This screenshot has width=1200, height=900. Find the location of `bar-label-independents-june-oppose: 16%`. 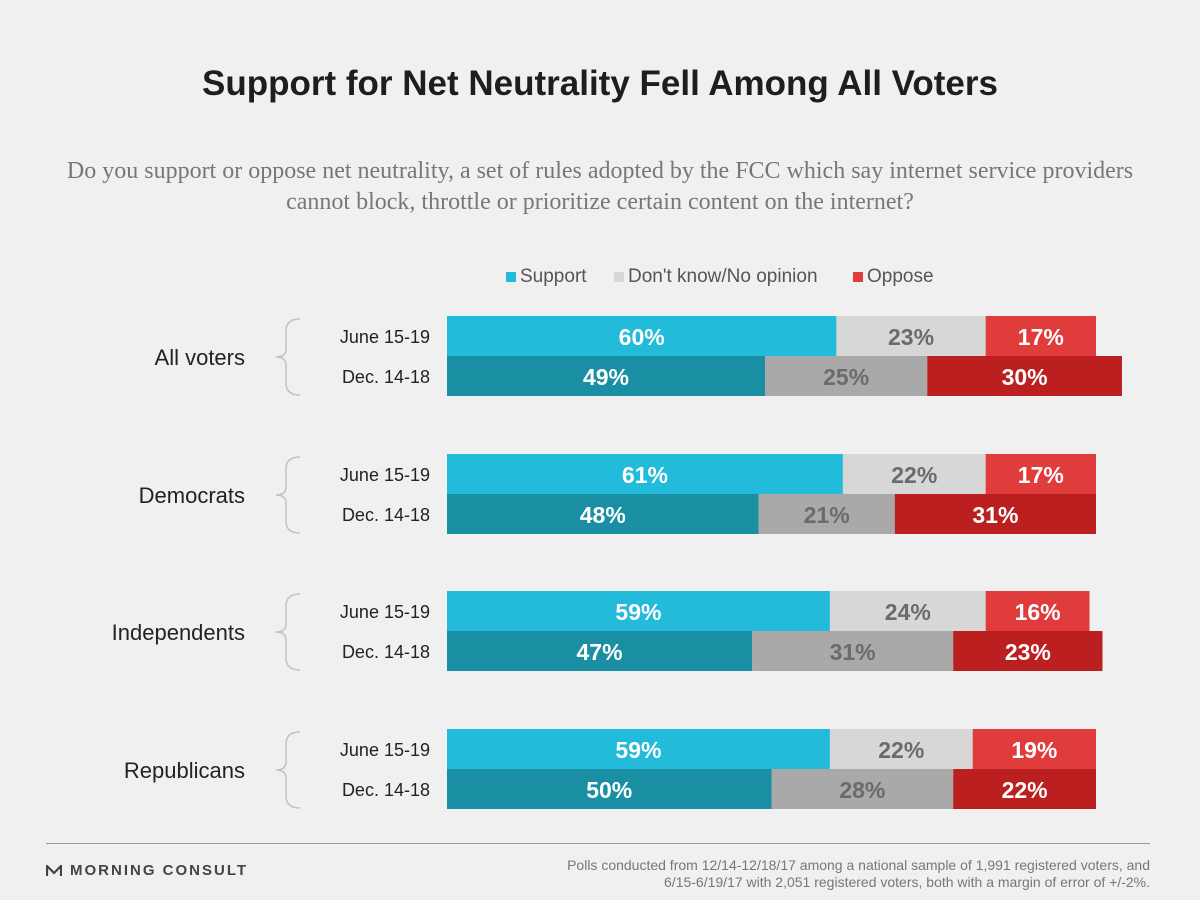

bar-label-independents-june-oppose: 16% is located at coordinates (1038, 612).